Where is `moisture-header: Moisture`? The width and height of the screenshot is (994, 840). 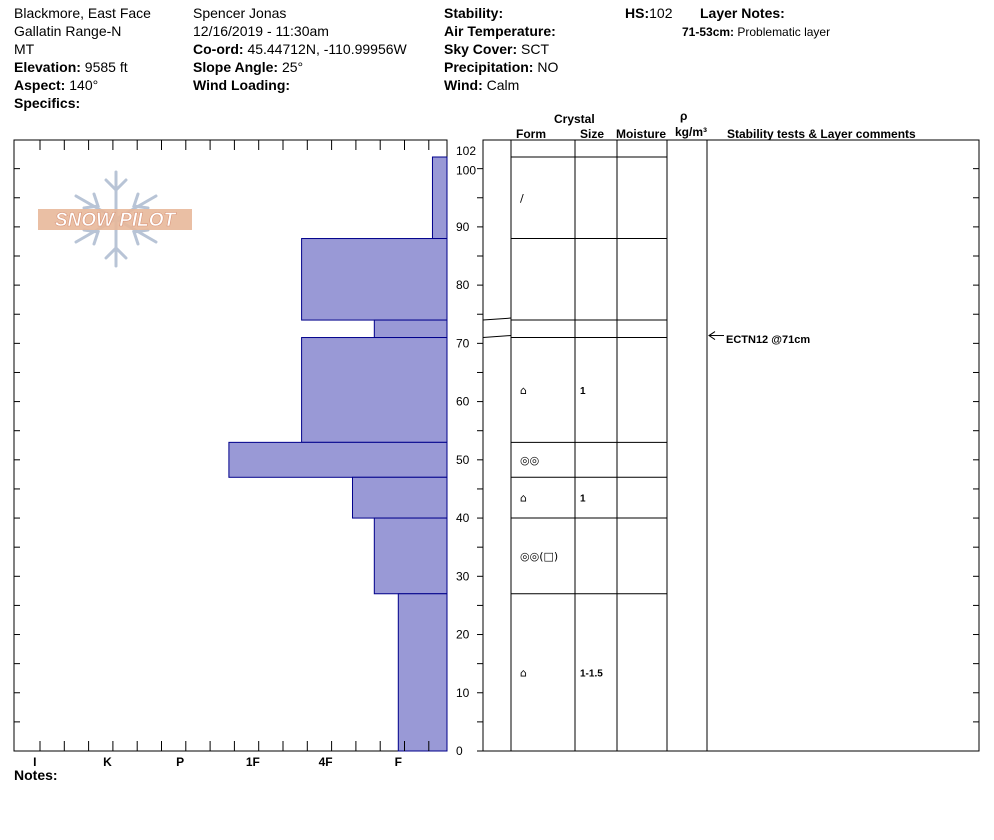
moisture-header: Moisture is located at coordinates (641, 134).